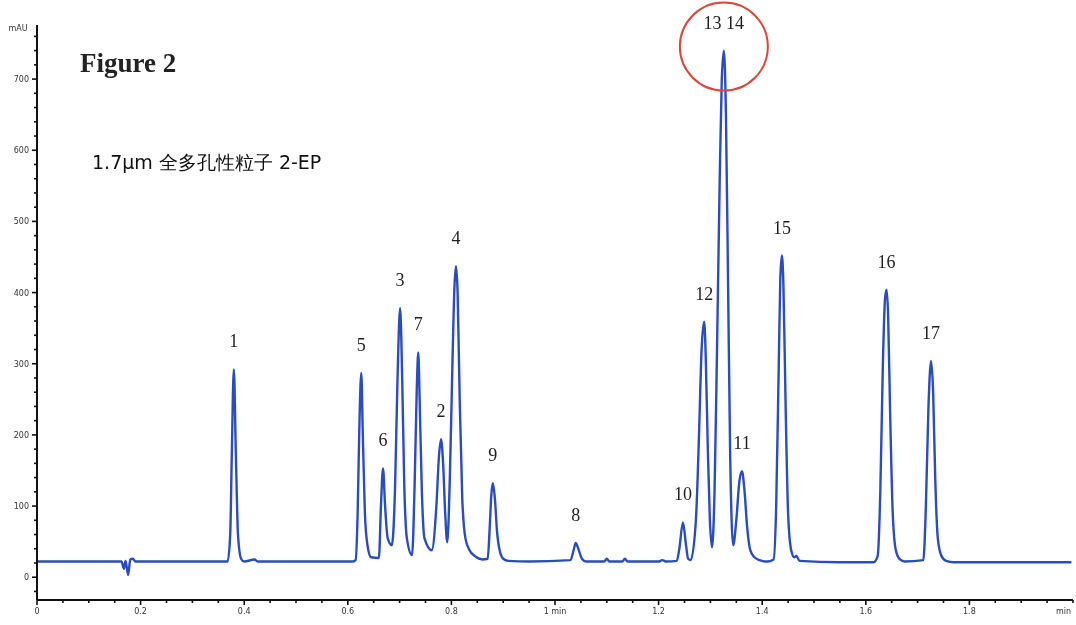  Describe the element at coordinates (21, 364) in the screenshot. I see `y-tick-label: 300` at that location.